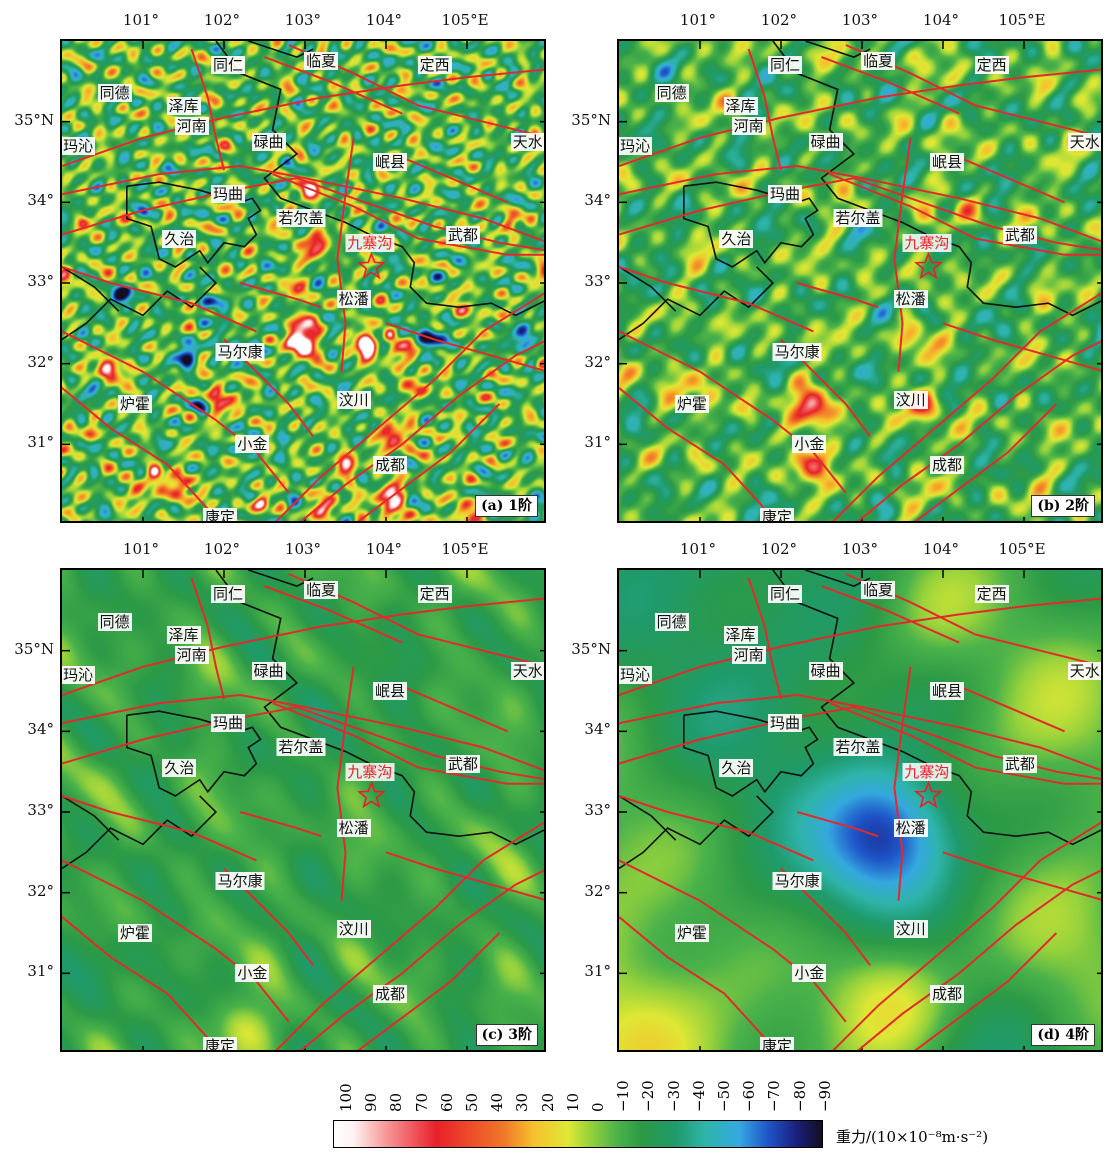  Describe the element at coordinates (446, 1102) in the screenshot. I see `colorbar-tick-label: 60` at that location.